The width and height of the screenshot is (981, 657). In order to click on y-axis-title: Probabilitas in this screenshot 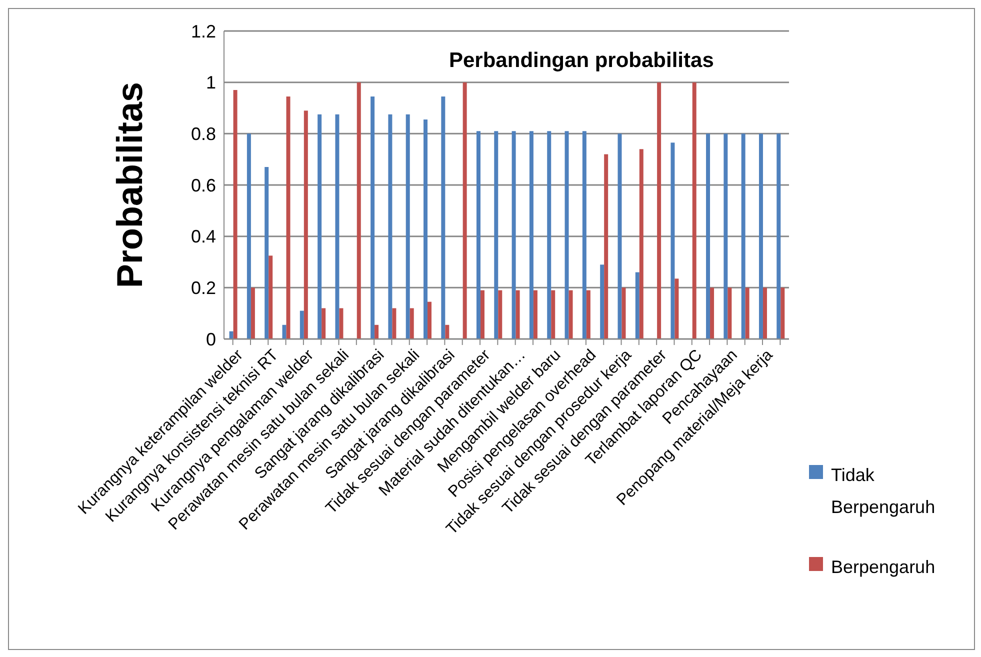, I will do `click(129, 185)`.